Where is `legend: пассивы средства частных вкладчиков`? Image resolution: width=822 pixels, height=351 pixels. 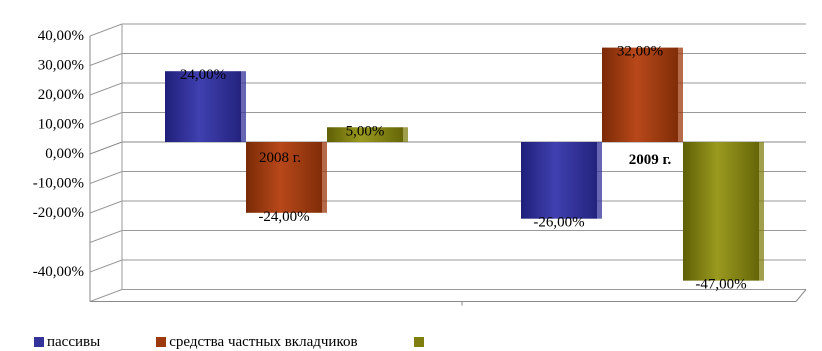 legend: пассивы средства частных вкладчиков is located at coordinates (258, 342).